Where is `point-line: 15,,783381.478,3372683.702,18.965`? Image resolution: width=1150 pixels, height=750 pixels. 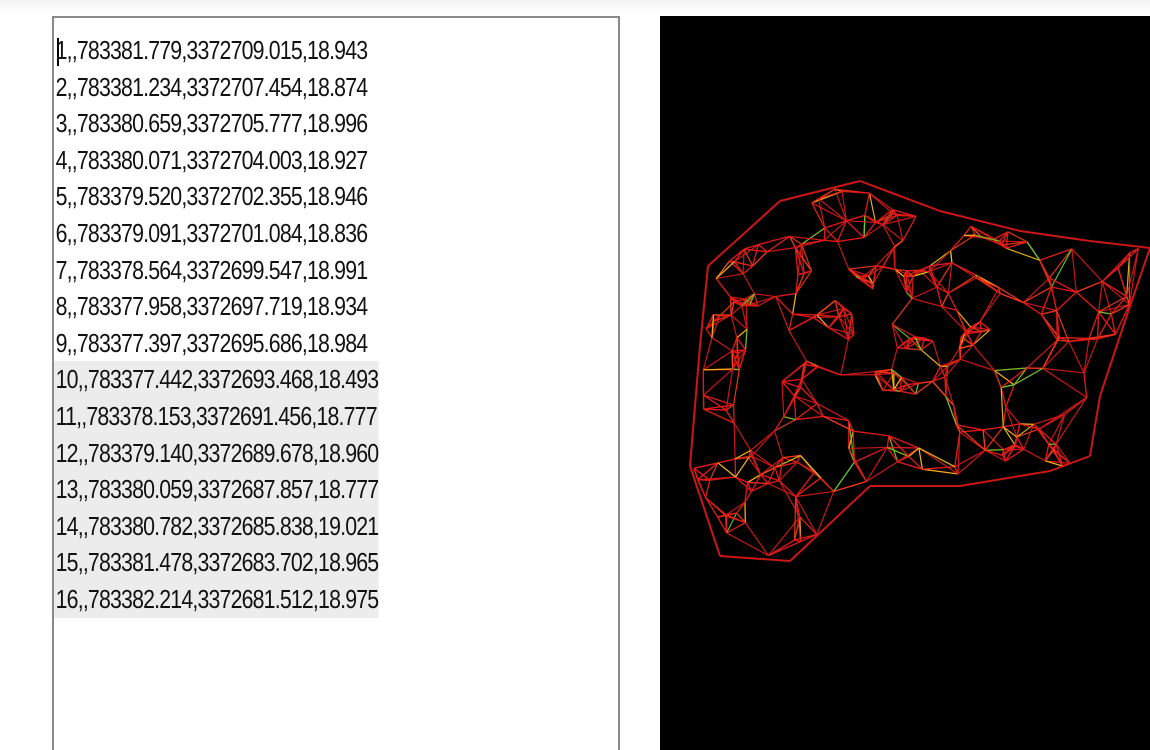 point-line: 15,,783381.478,3372683.702,18.965 is located at coordinates (216, 562).